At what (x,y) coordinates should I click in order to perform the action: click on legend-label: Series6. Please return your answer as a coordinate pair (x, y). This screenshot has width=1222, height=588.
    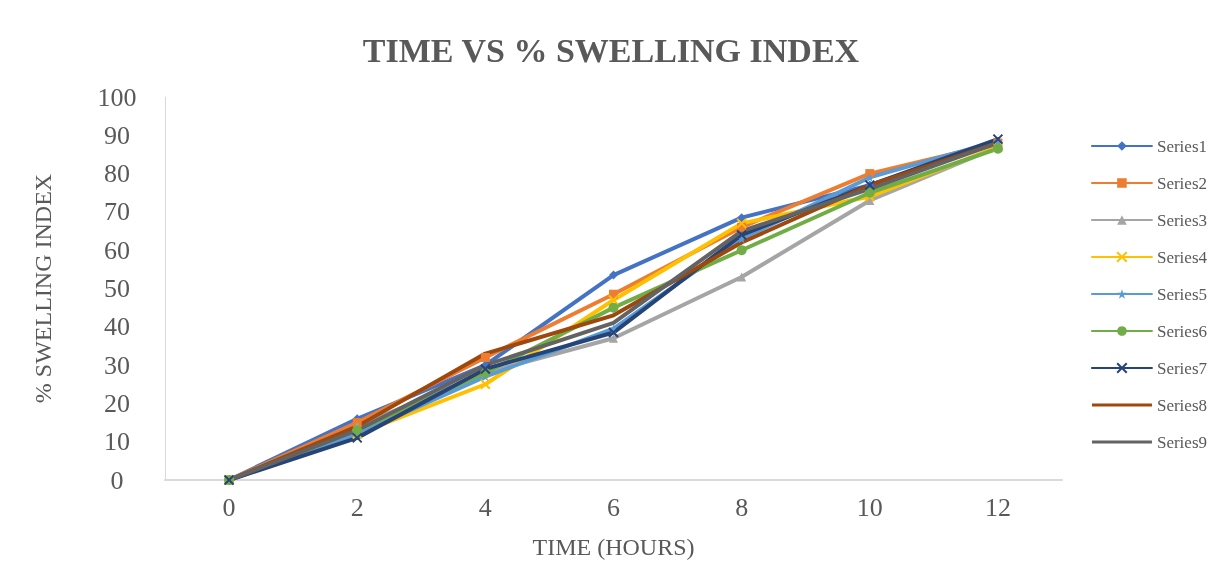
    Looking at the image, I should click on (1181, 331).